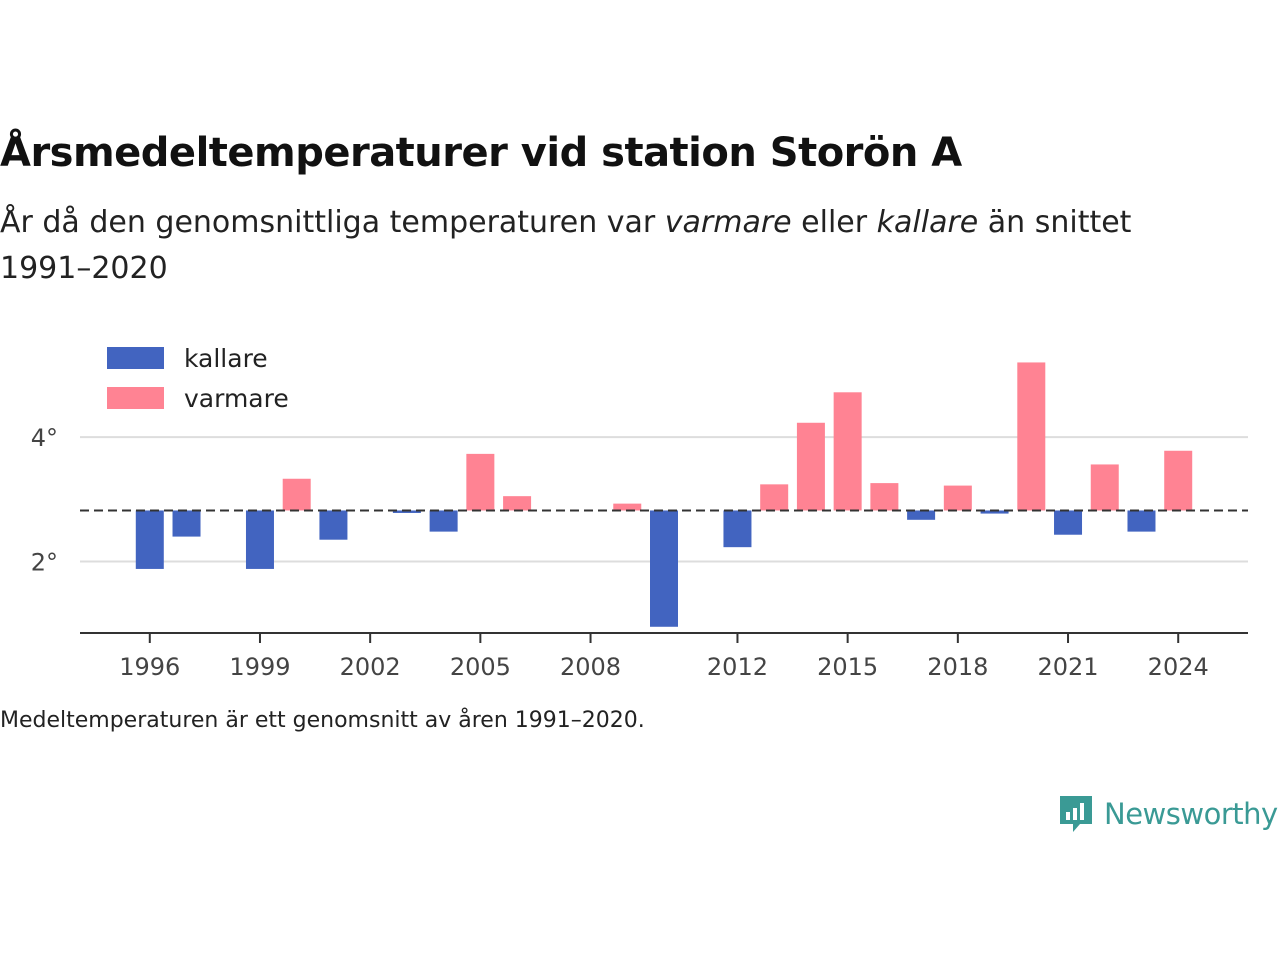  Describe the element at coordinates (994, 512) in the screenshot. I see `bar-2019` at that location.